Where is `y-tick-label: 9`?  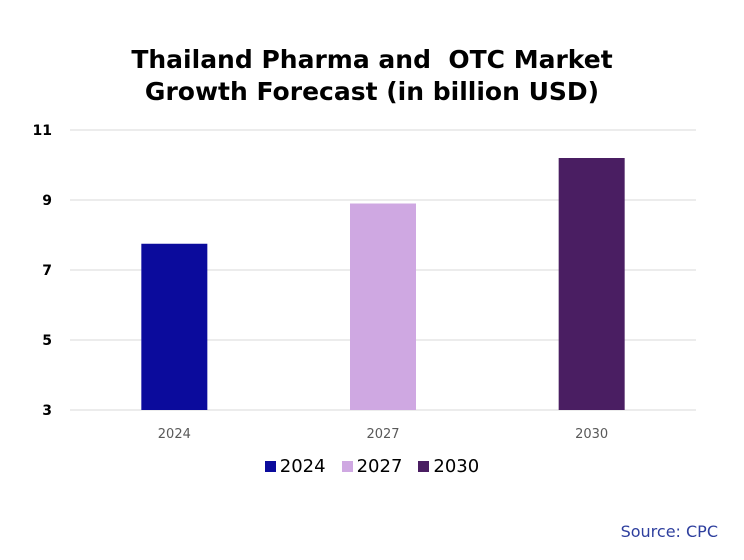
y-tick-label: 9 is located at coordinates (47, 201).